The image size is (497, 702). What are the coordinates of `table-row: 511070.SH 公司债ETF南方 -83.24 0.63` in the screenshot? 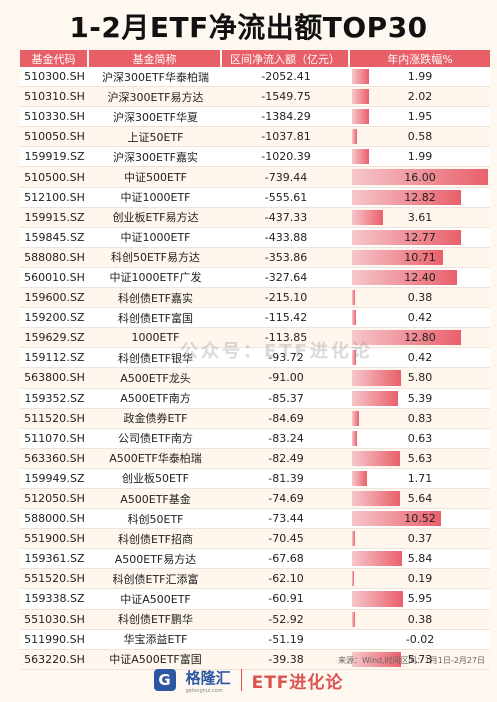 It's located at (255, 438).